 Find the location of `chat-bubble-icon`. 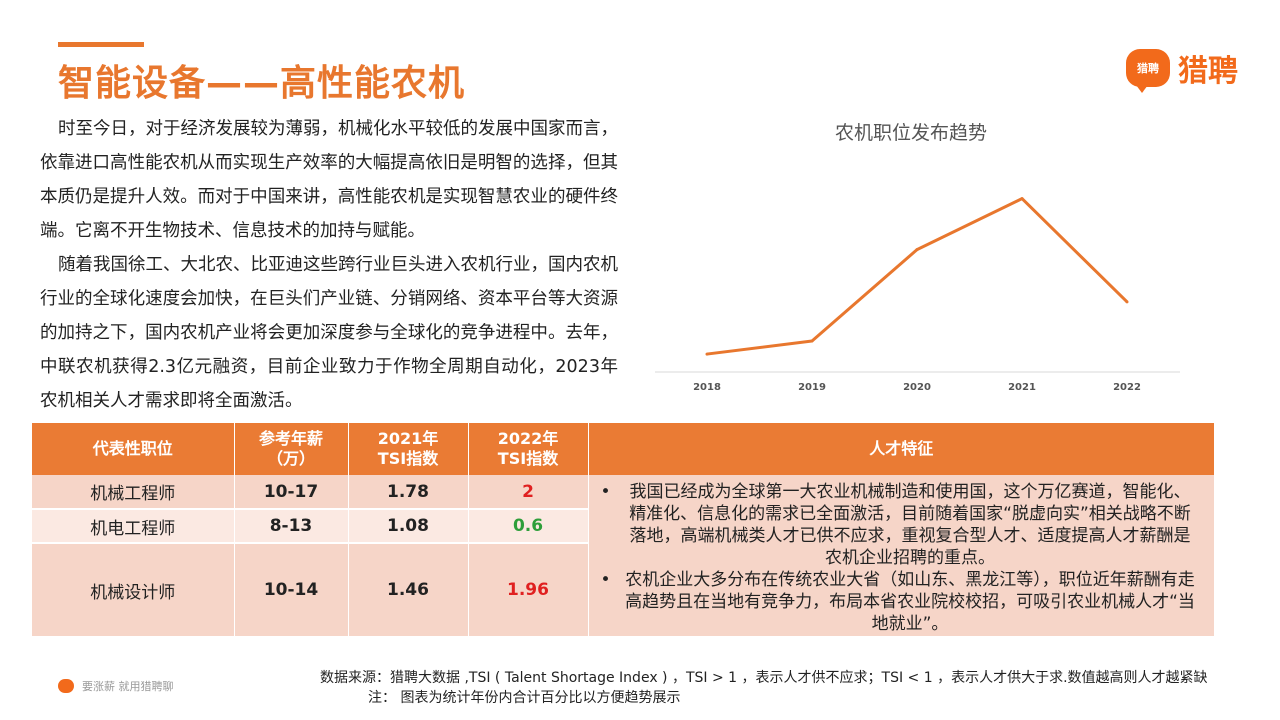

chat-bubble-icon is located at coordinates (66, 686).